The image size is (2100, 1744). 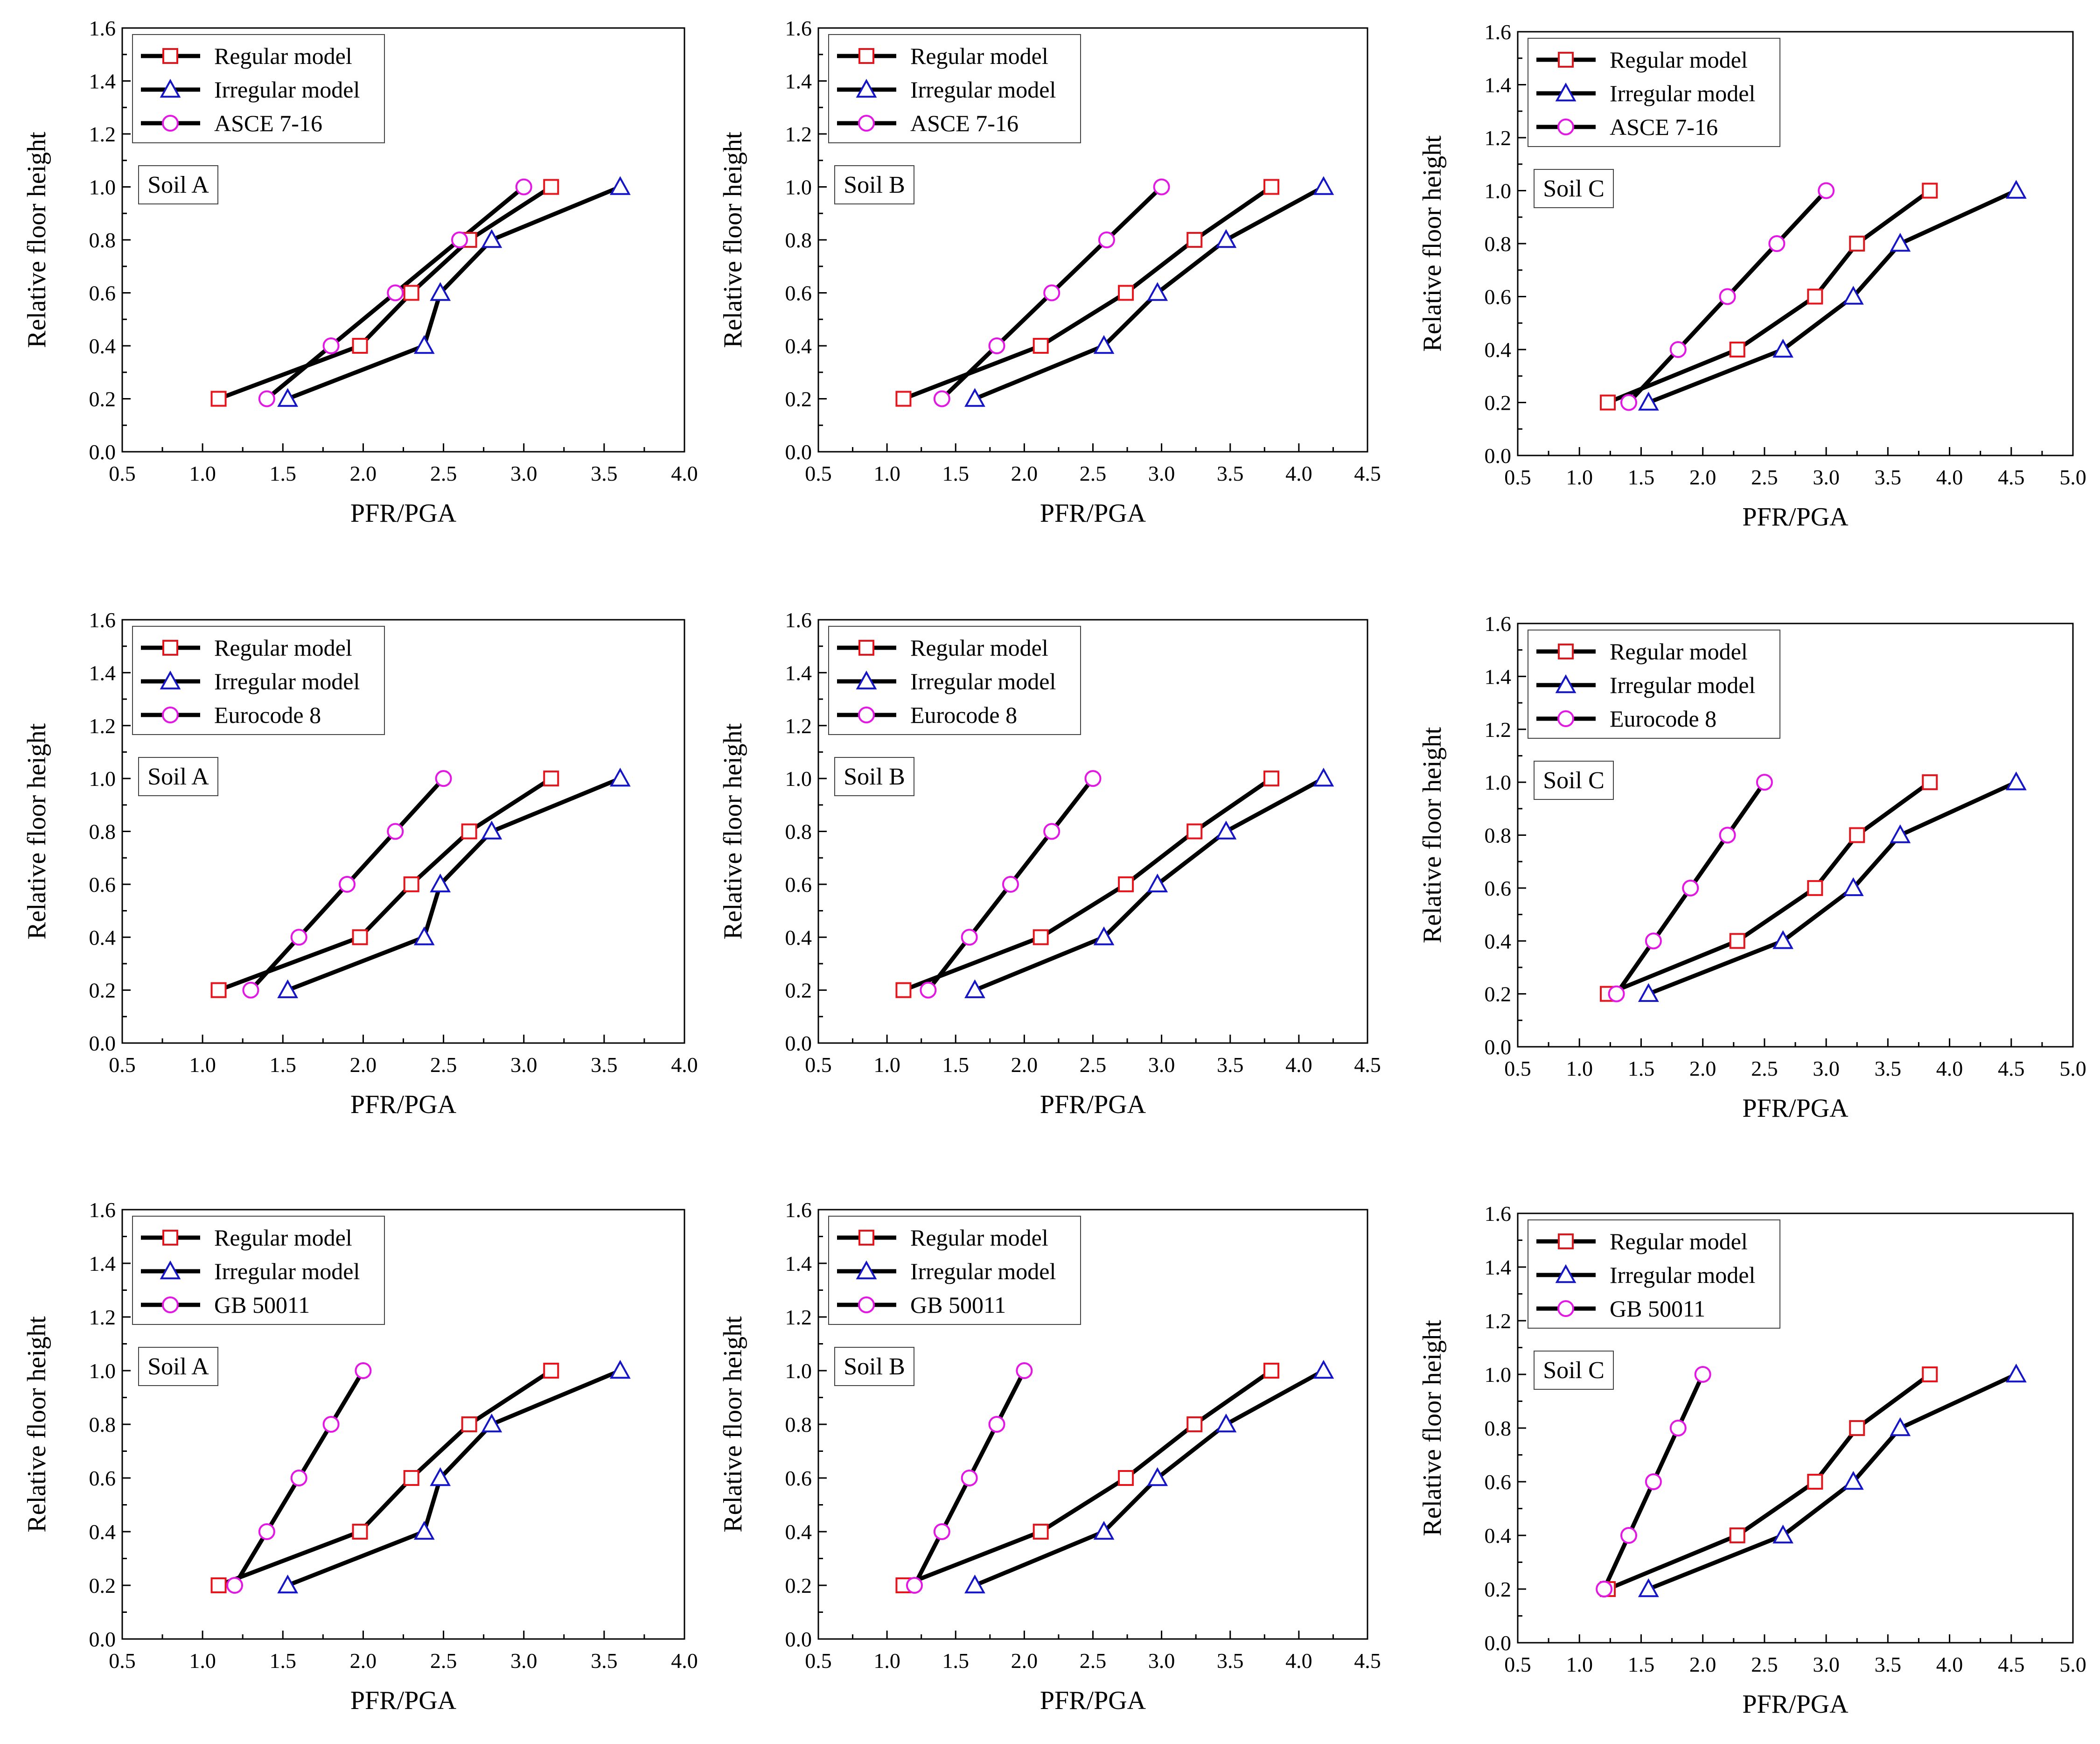 I want to click on x-tick-label: 3.0, so click(x=523, y=473).